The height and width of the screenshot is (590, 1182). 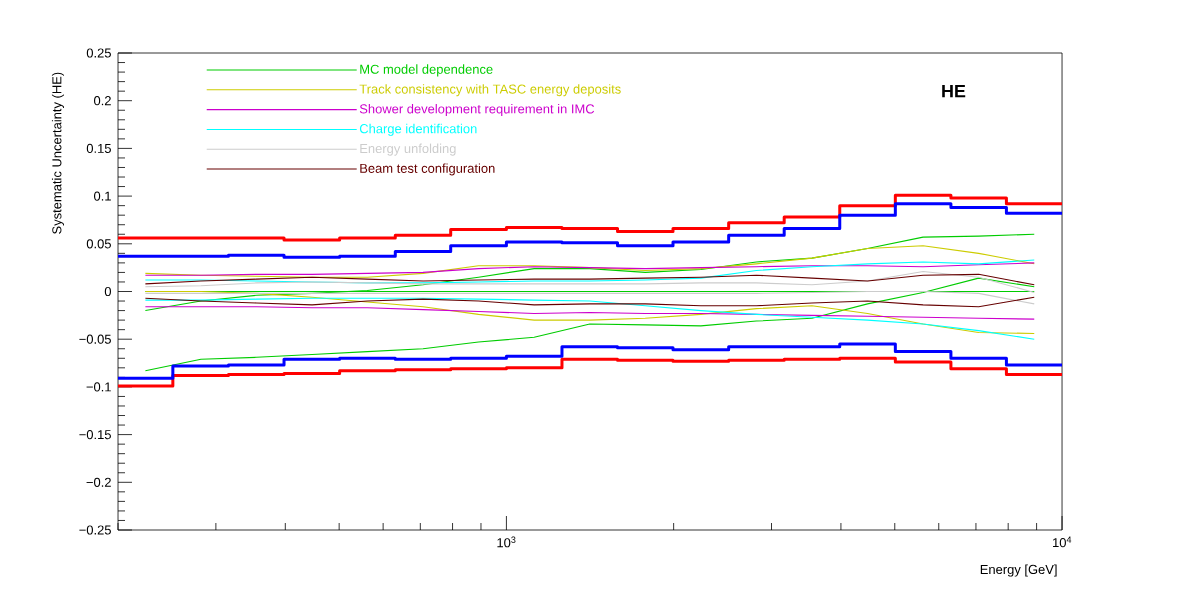 What do you see at coordinates (98, 148) in the screenshot?
I see `y-tick-label: 0.15` at bounding box center [98, 148].